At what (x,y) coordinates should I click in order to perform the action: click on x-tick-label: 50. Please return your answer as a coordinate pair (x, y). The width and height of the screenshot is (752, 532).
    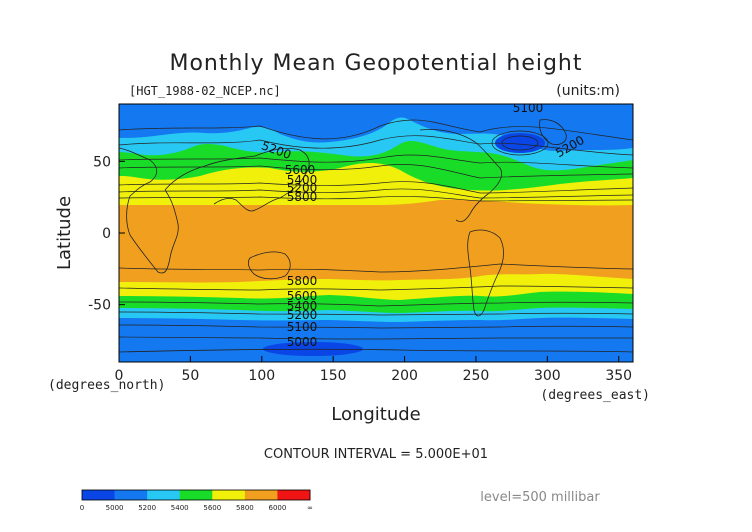
    Looking at the image, I should click on (190, 376).